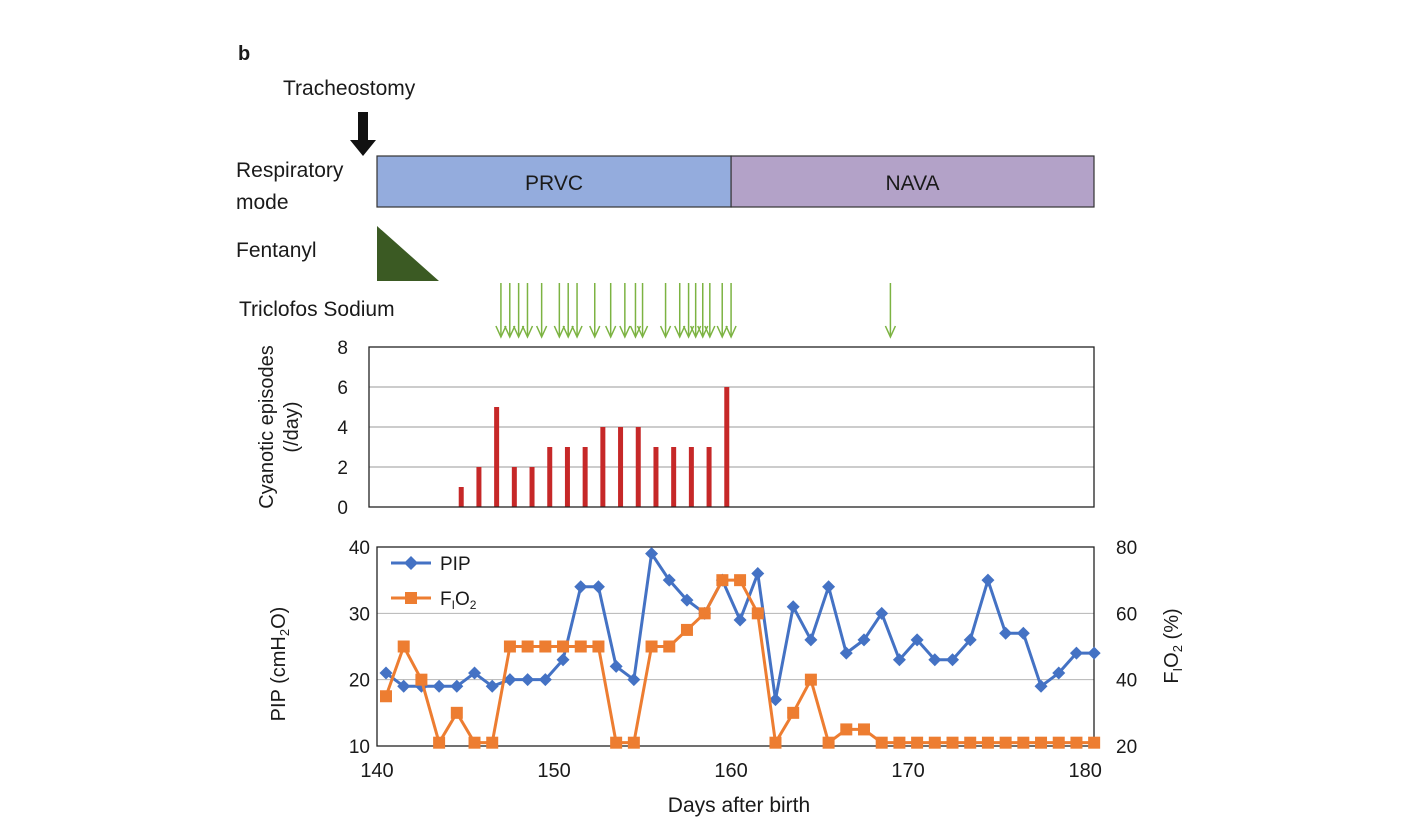 This screenshot has height=828, width=1426. What do you see at coordinates (342, 468) in the screenshot?
I see `bar-y-tick-label: 2` at bounding box center [342, 468].